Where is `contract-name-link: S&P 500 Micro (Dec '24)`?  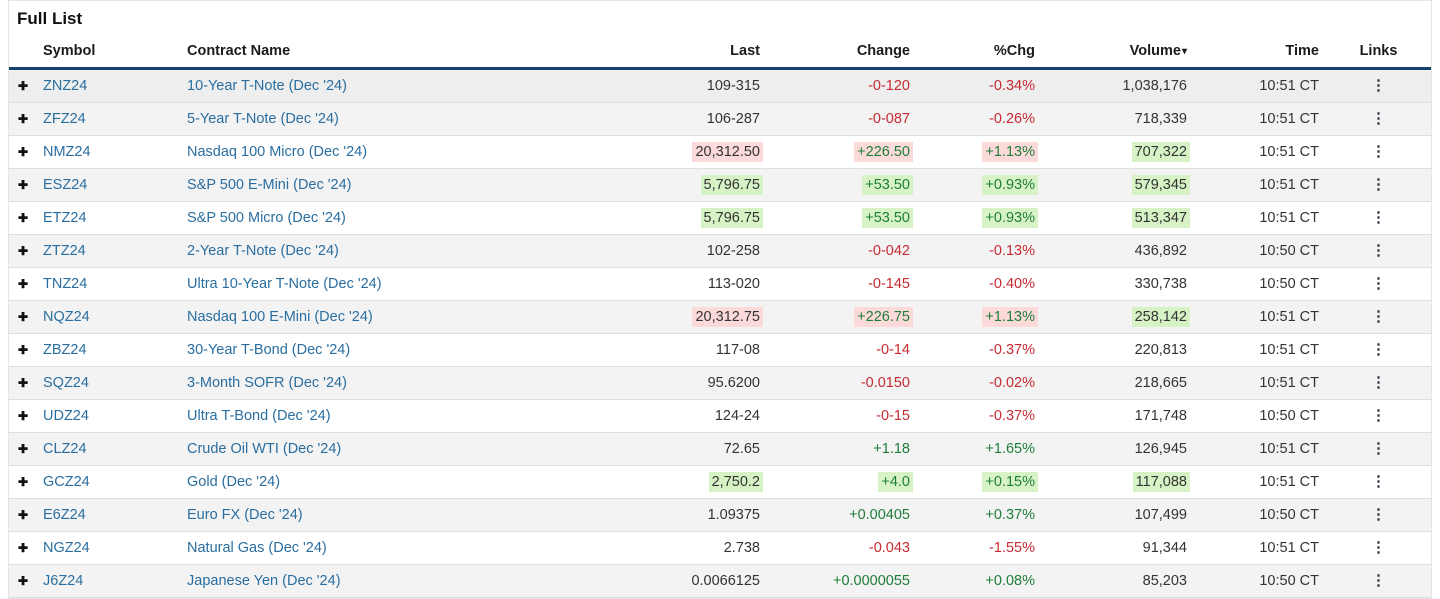 contract-name-link: S&P 500 Micro (Dec '24) is located at coordinates (266, 218).